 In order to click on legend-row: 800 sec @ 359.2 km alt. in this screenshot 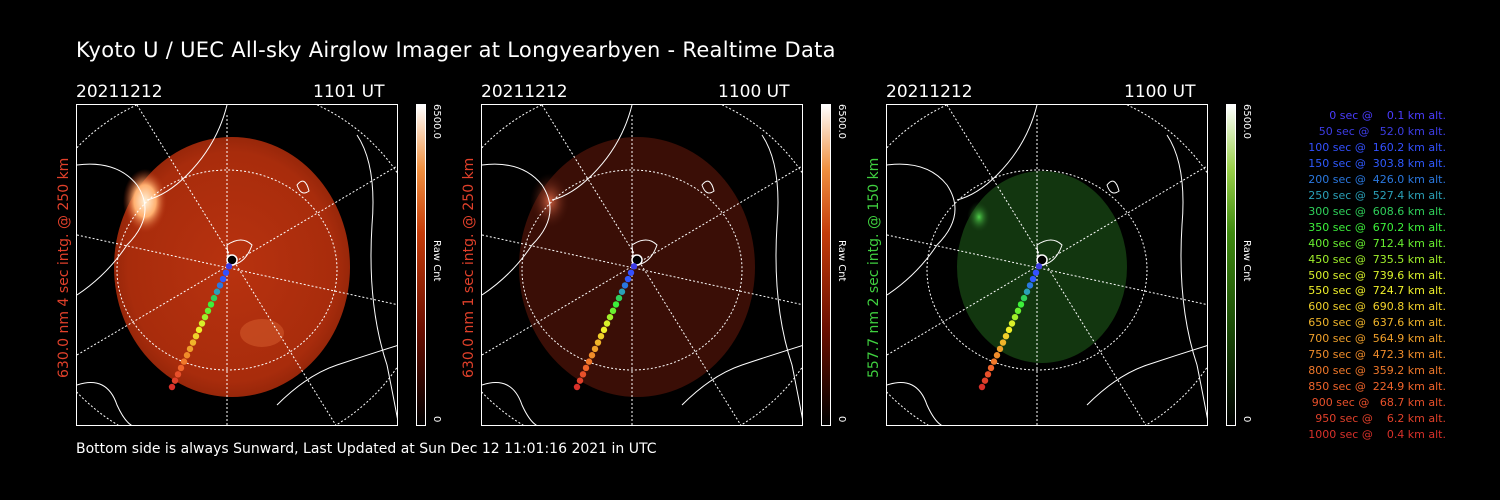, I will do `click(1377, 371)`.